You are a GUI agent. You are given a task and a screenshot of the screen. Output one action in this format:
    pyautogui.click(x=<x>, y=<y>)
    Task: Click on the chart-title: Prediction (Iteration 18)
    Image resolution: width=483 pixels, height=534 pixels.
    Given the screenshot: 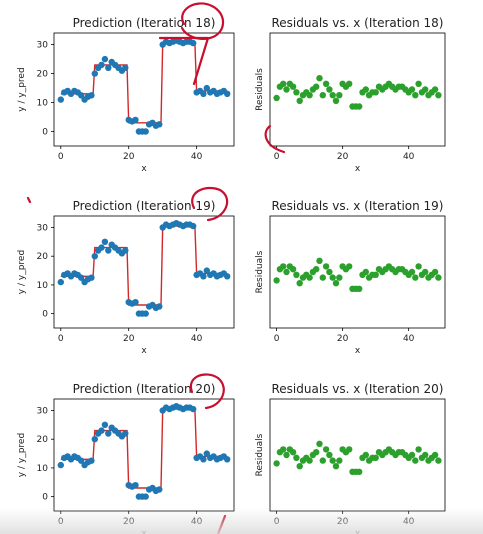 What is the action you would take?
    pyautogui.click(x=144, y=23)
    